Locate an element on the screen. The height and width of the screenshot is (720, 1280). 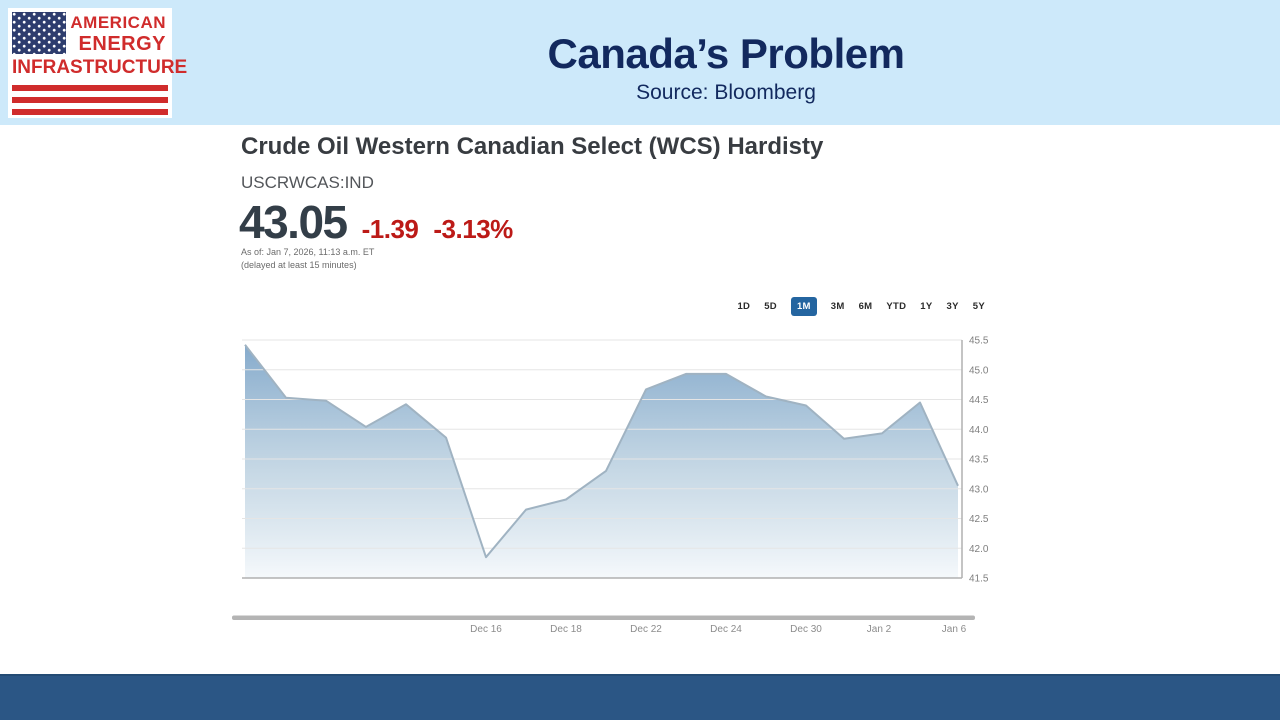
x-axis-label: Jan 2 is located at coordinates (879, 629).